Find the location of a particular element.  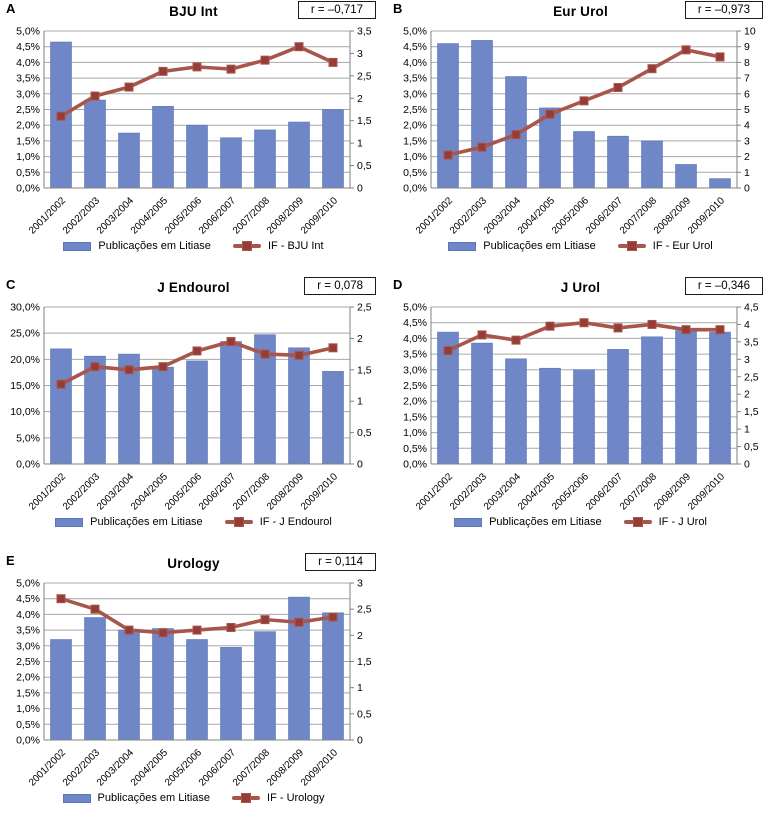

right-axis-tick-label: 3,5 is located at coordinates (364, 32).